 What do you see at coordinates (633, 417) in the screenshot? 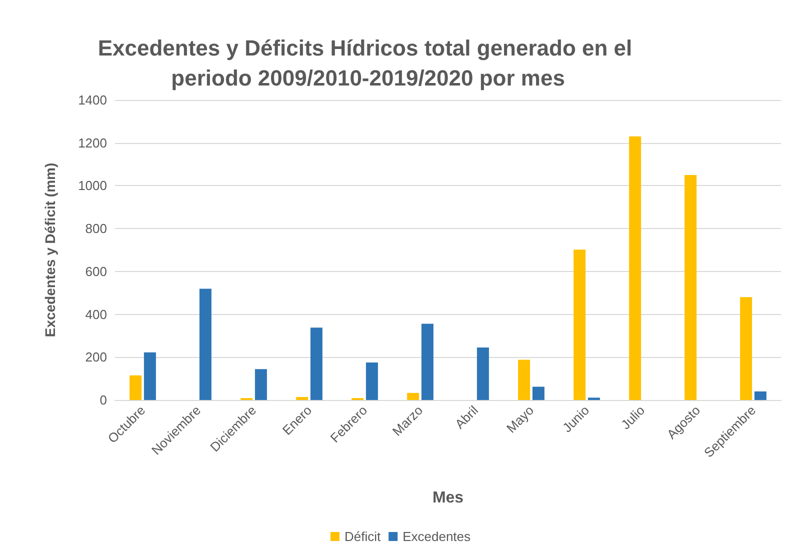
I see `x-tick-label: Julio` at bounding box center [633, 417].